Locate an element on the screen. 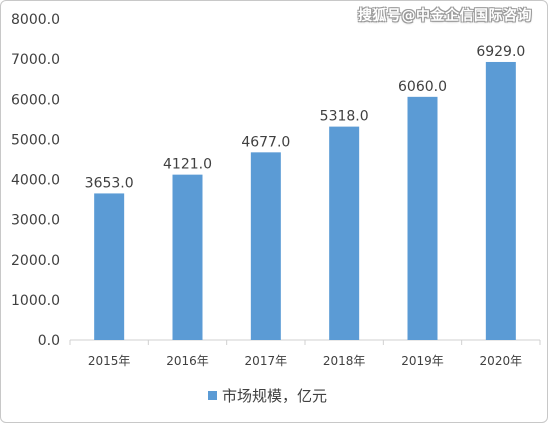 The image size is (548, 423). watermark: 搜狐号@中金企信国际咨询 is located at coordinates (445, 16).